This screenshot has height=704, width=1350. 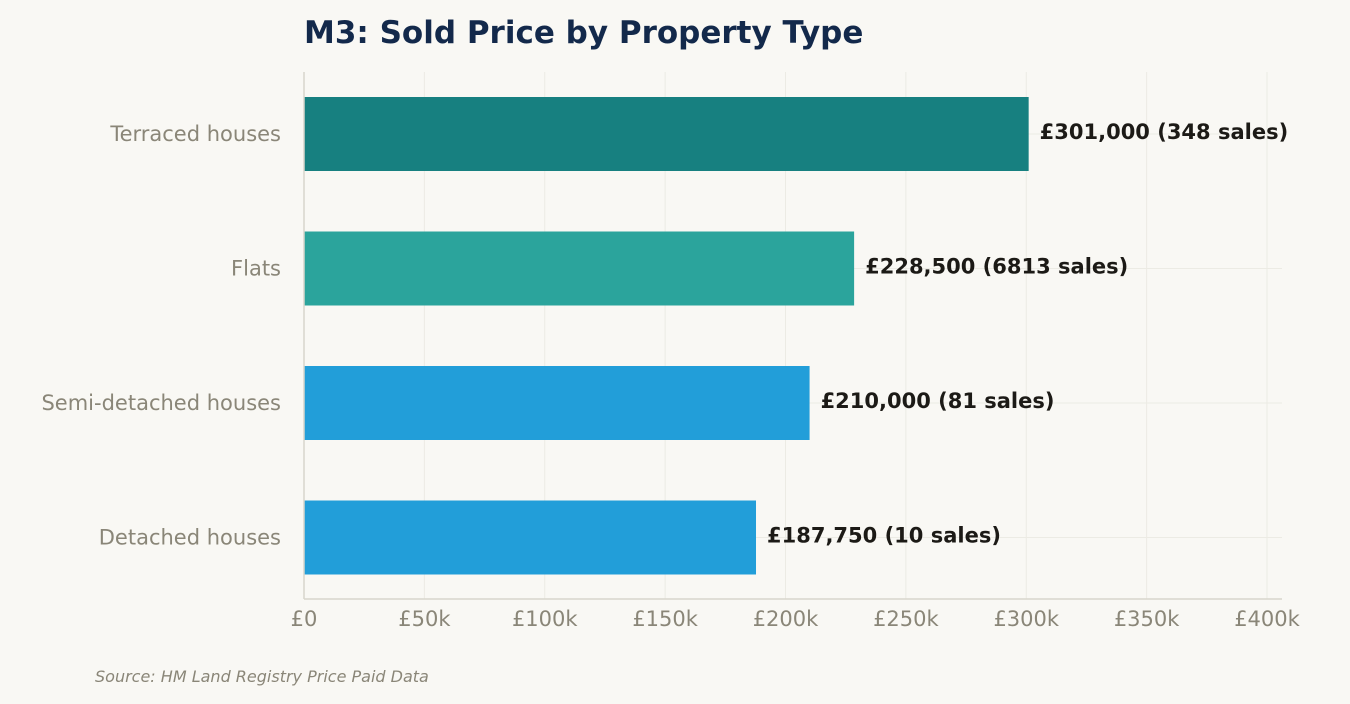 I want to click on category-label-2: Semi-detached houses, so click(x=161, y=403).